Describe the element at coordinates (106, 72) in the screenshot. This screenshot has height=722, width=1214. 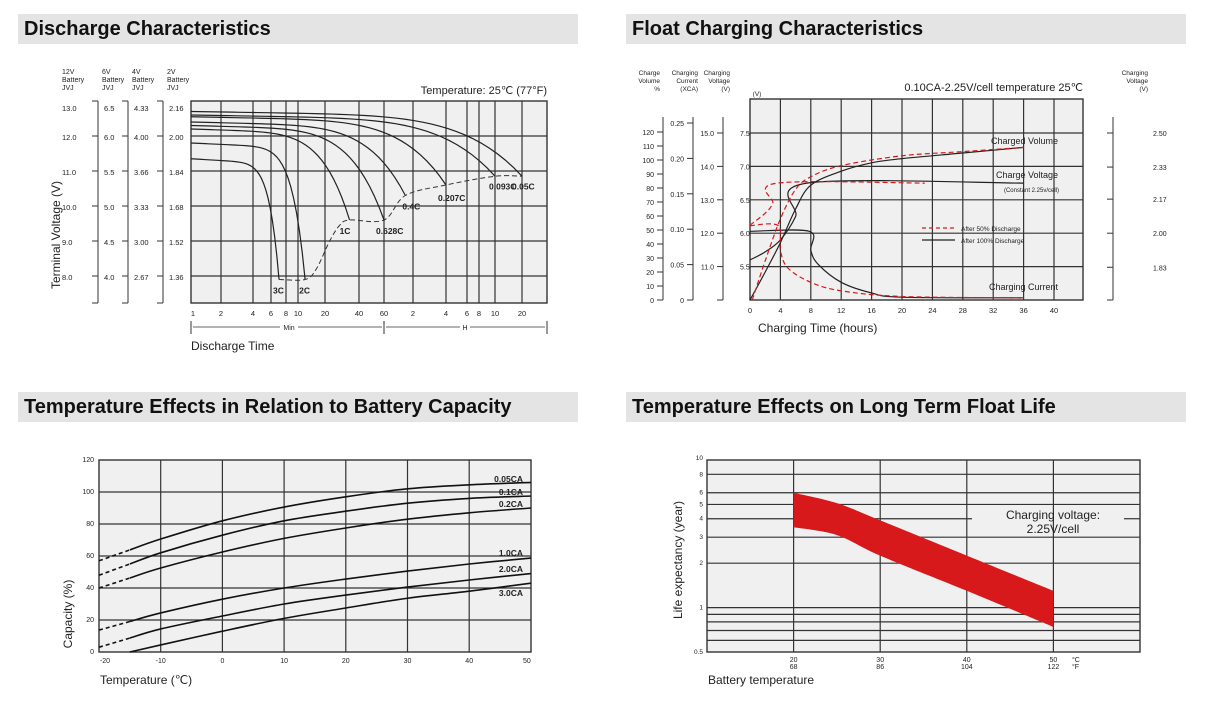
I see `discharge-axis-header: 6V` at that location.